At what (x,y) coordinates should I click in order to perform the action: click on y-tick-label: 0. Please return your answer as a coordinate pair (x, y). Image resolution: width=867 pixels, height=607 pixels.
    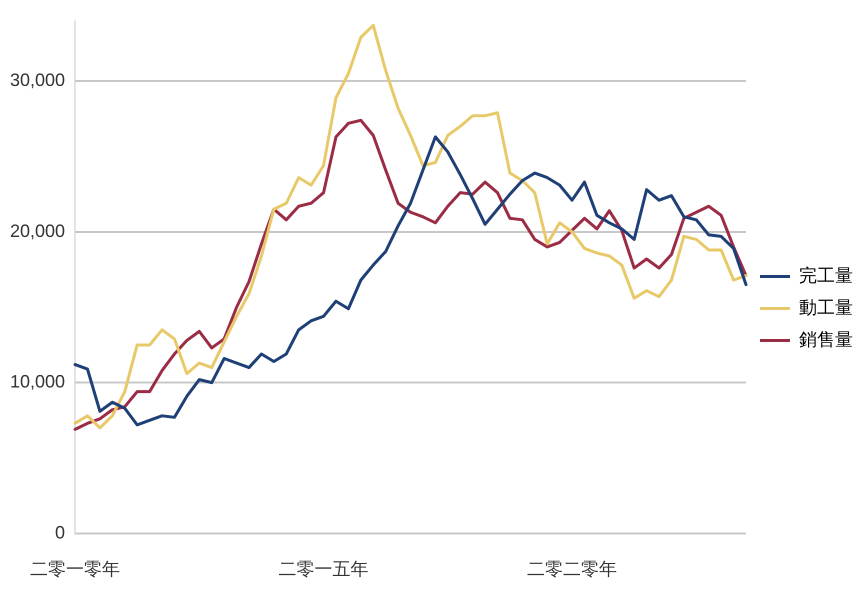
    Looking at the image, I should click on (60, 532).